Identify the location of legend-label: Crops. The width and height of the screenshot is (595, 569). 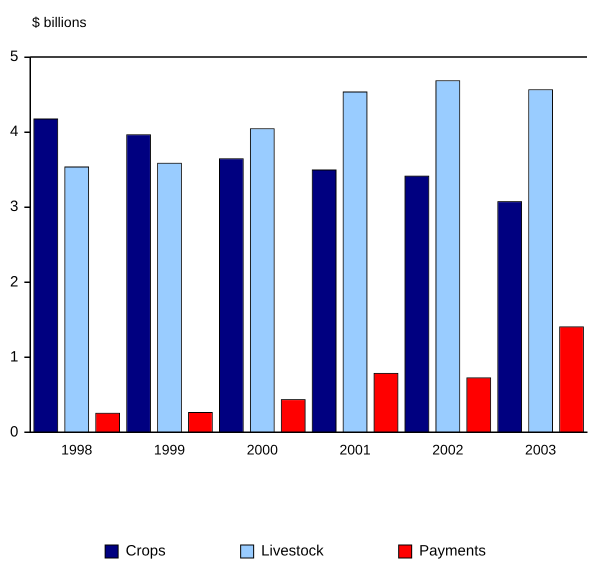
(146, 551).